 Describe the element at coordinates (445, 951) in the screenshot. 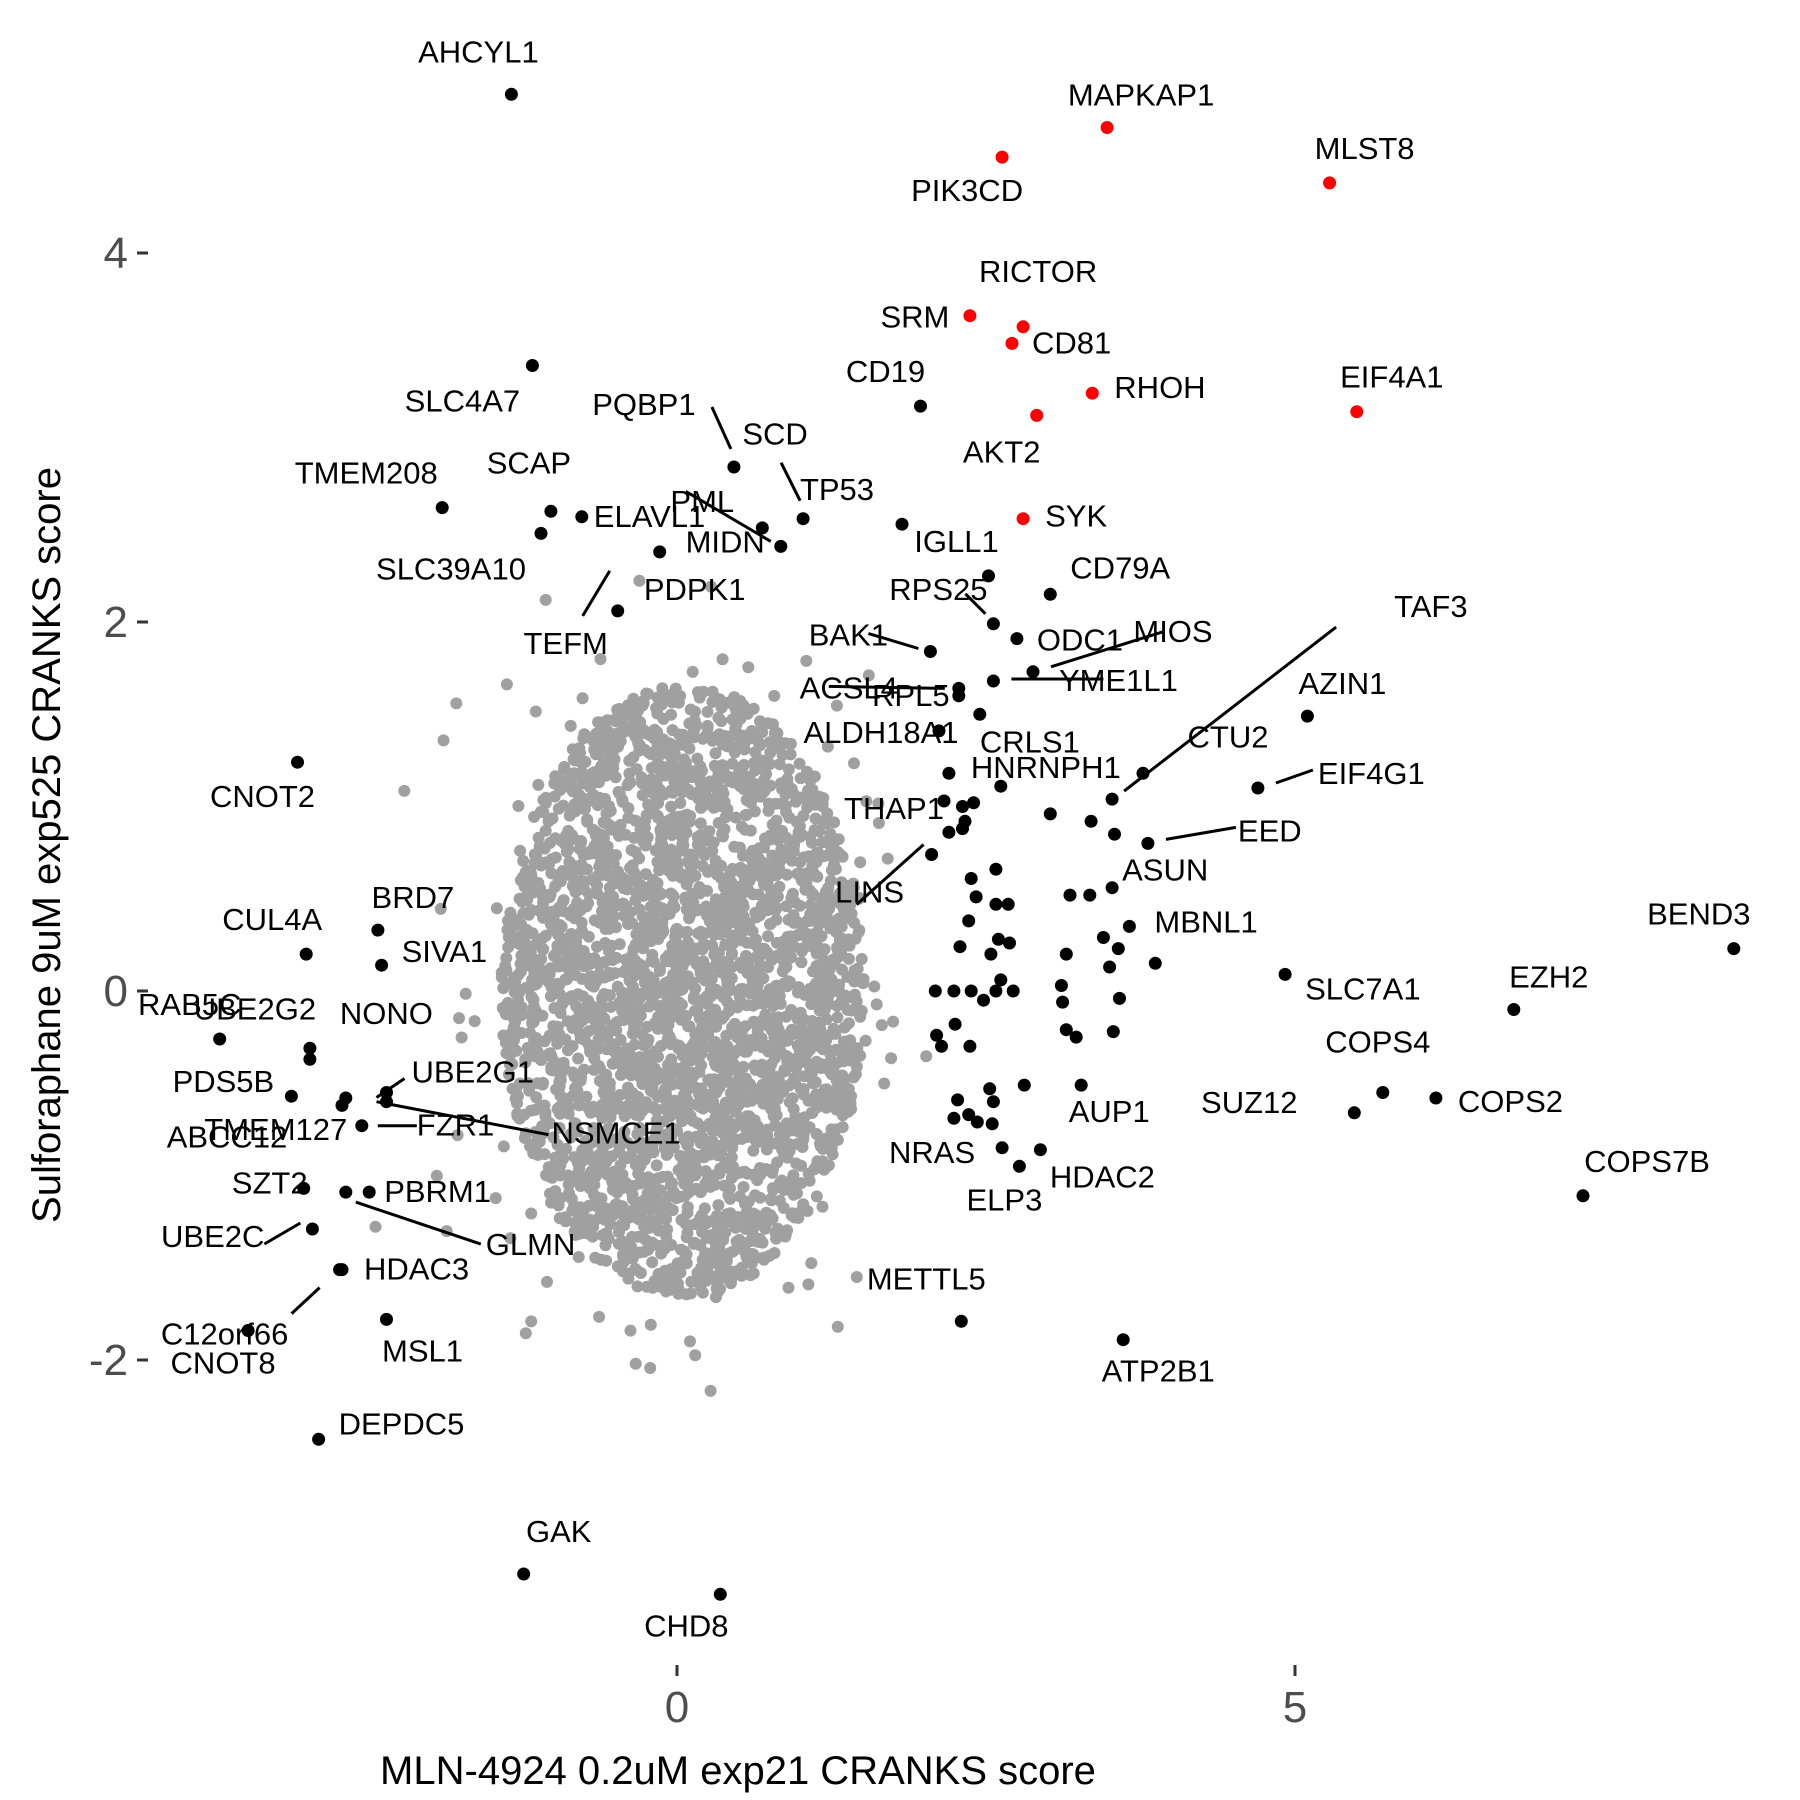

I see `point-label: SIVA1` at that location.